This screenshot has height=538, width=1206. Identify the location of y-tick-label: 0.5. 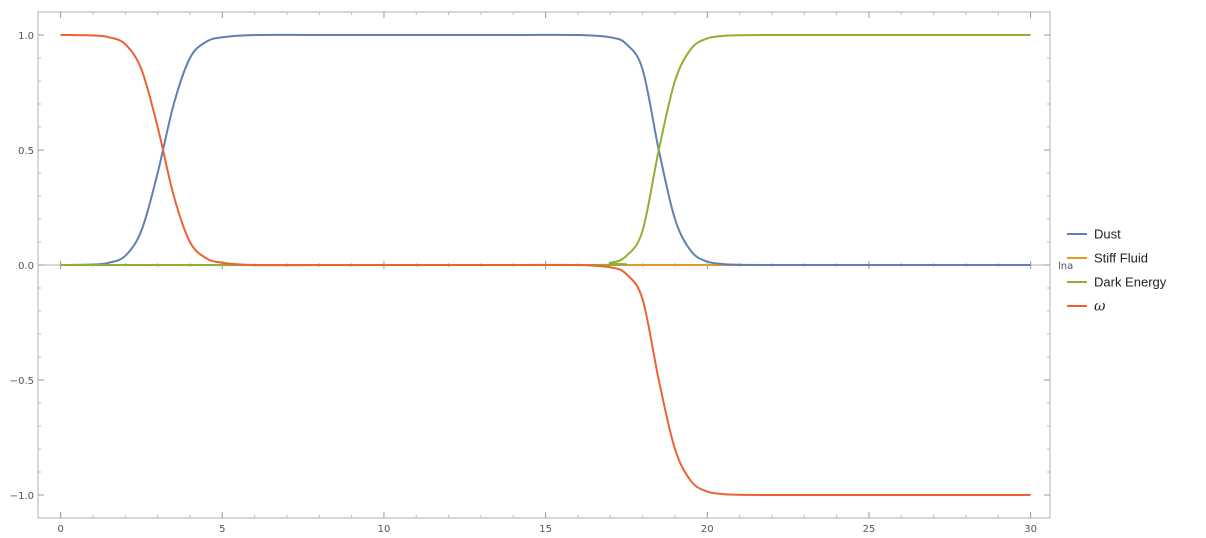
(26, 151).